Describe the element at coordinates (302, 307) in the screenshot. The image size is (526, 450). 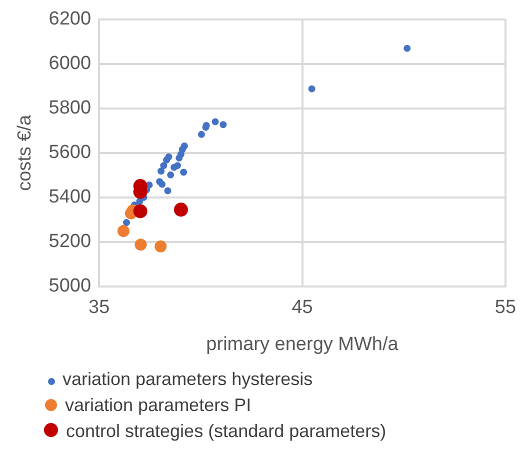
I see `x-tick-label: 45` at that location.